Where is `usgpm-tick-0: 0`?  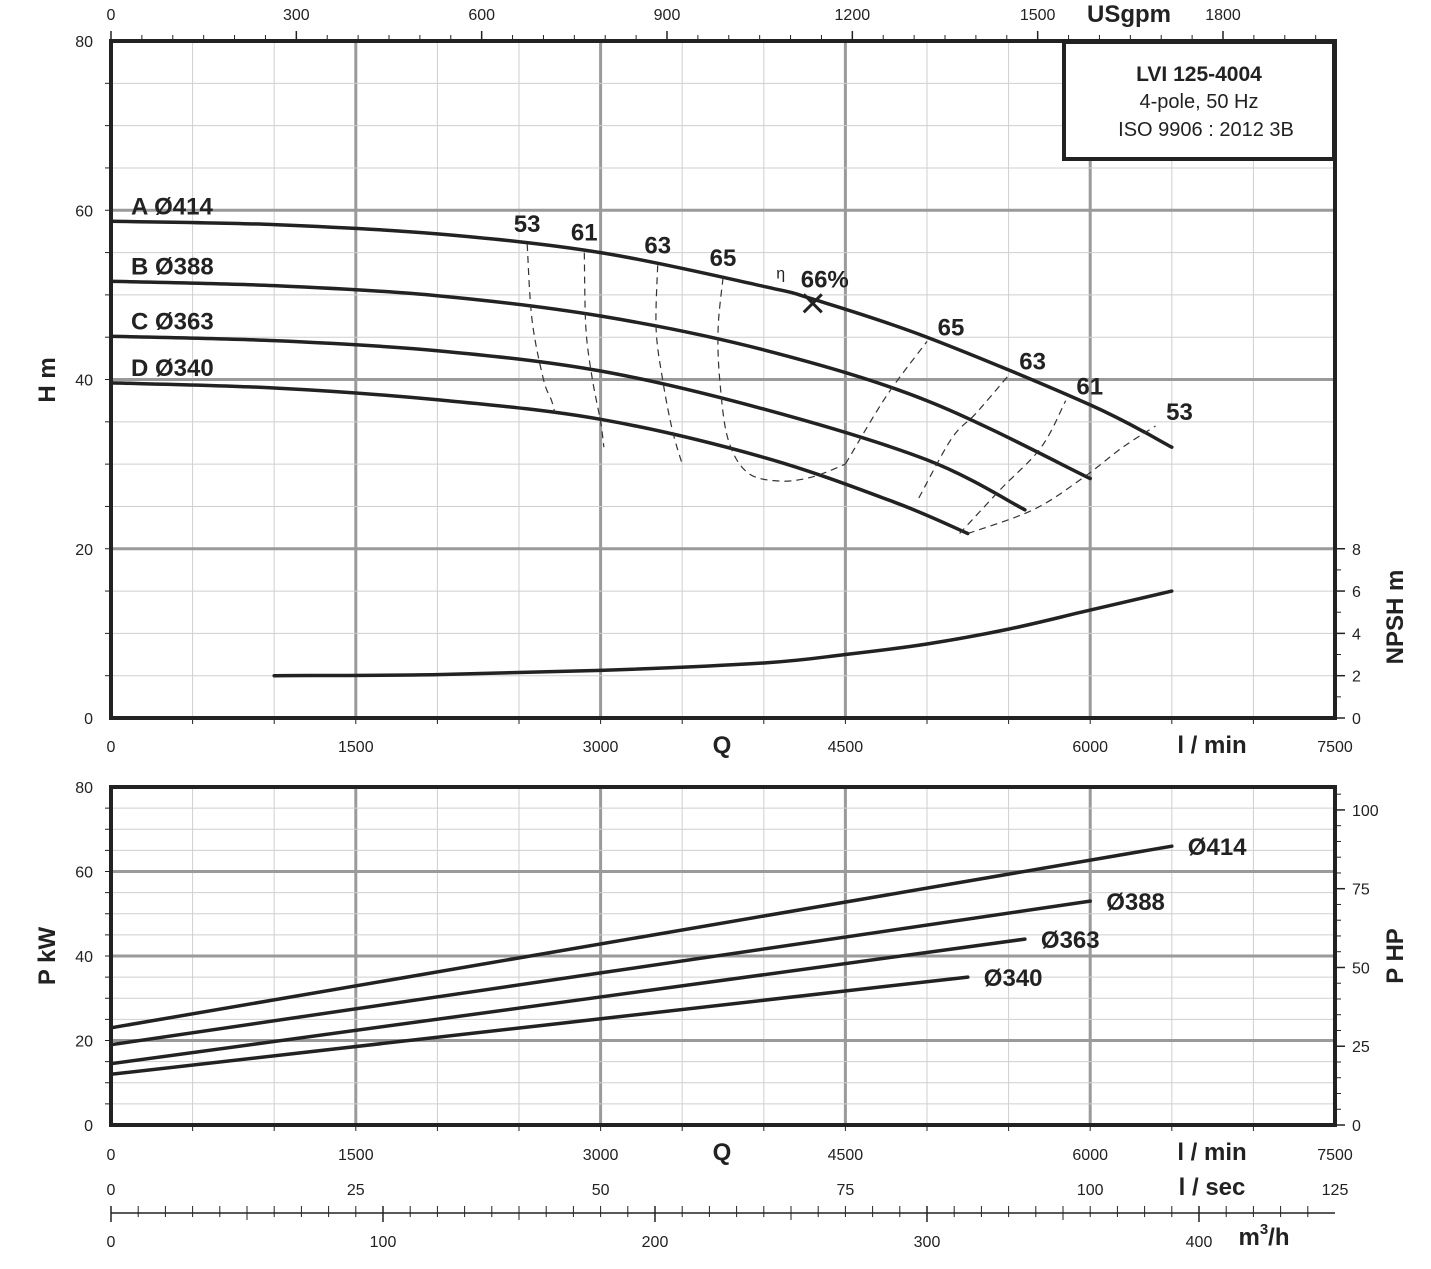 usgpm-tick-0: 0 is located at coordinates (111, 15).